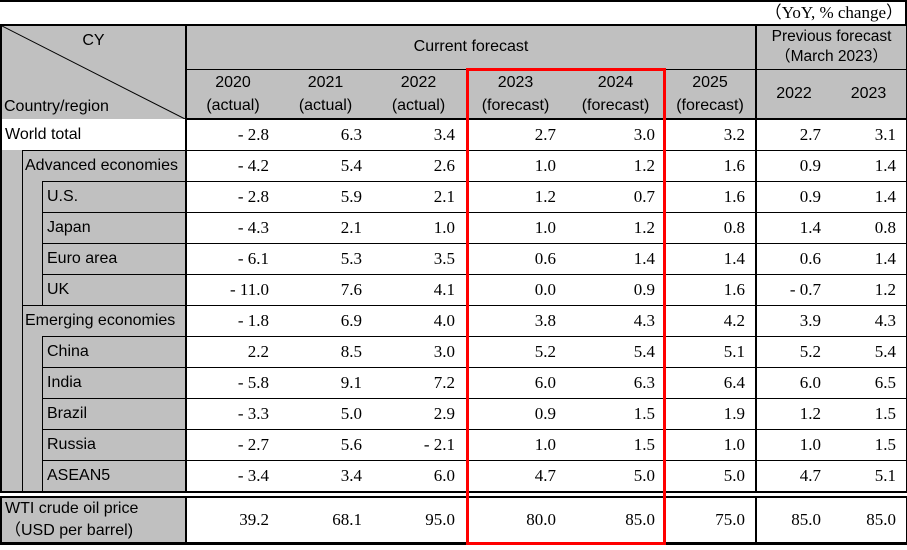  I want to click on table-row-japan: Japan - 4.3 2.1 1.0 1.0 1.2 0.8 1.4 0.8, so click(454, 227).